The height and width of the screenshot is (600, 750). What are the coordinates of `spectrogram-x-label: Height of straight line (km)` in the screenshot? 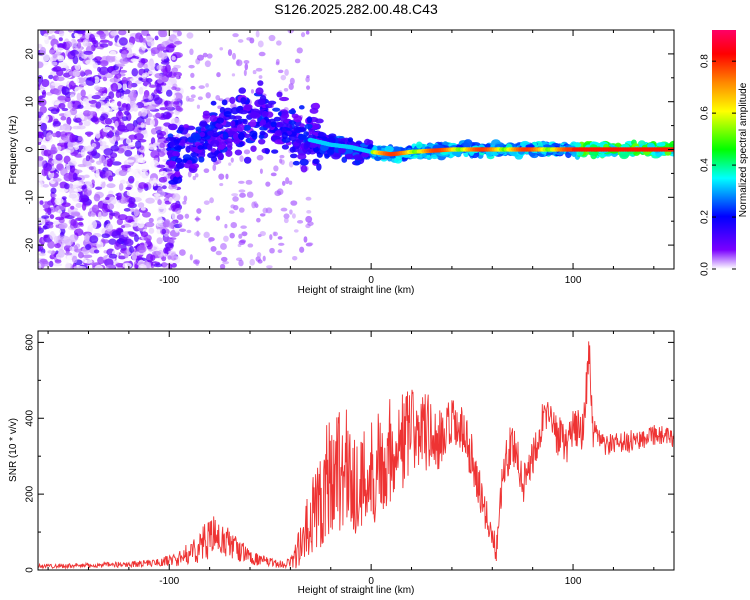 It's located at (356, 290).